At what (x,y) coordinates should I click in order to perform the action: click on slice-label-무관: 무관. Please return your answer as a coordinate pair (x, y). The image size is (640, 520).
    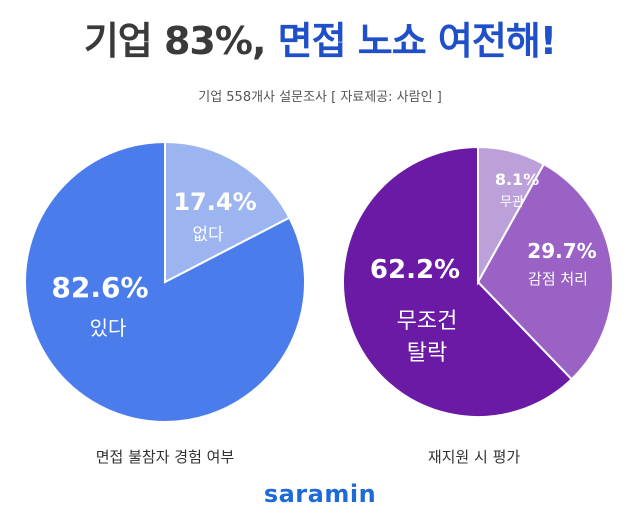
    Looking at the image, I should click on (512, 202).